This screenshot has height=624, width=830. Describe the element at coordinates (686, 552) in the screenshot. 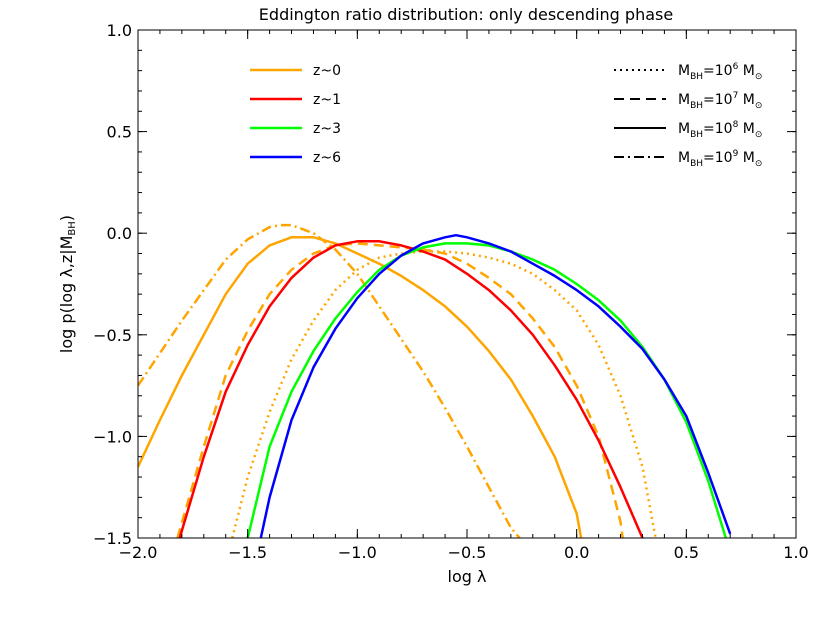

I see `x-tick-label: 0.5` at that location.